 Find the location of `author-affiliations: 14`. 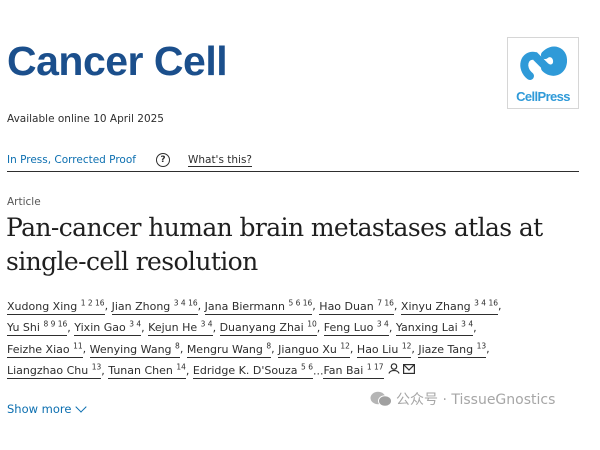

author-affiliations: 14 is located at coordinates (181, 367).